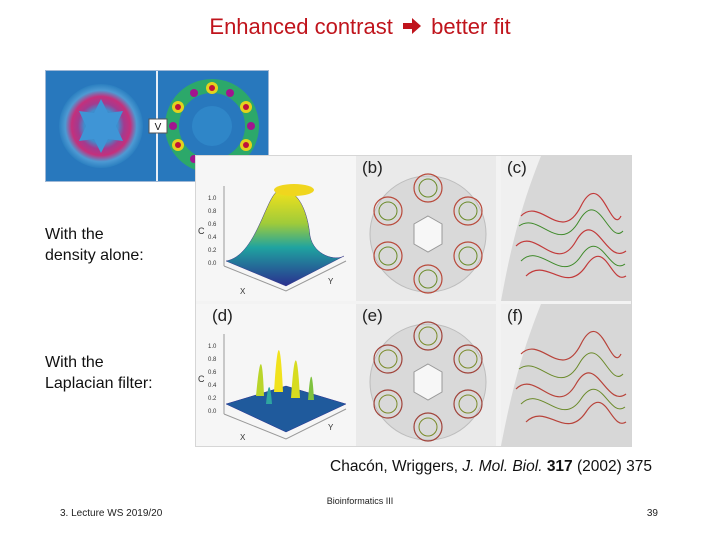 Image resolution: width=720 pixels, height=540 pixels. Describe the element at coordinates (566, 228) in the screenshot. I see `panel-c-image: (c)` at that location.